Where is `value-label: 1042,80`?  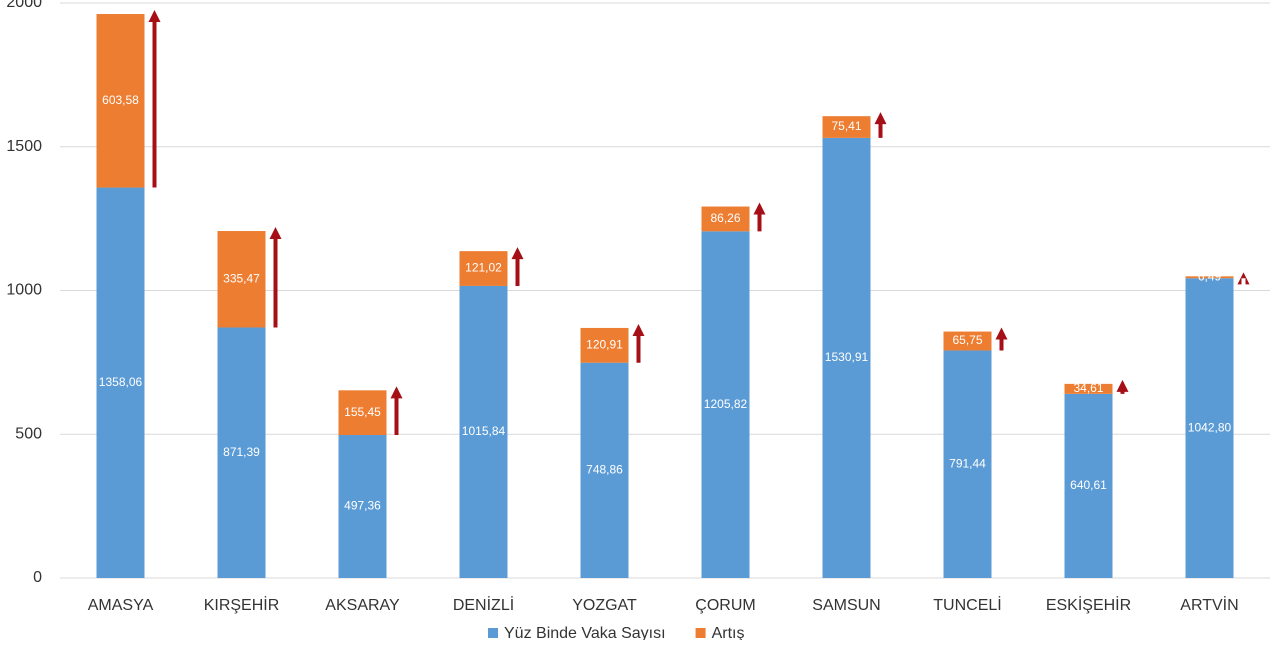 value-label: 1042,80 is located at coordinates (1210, 427).